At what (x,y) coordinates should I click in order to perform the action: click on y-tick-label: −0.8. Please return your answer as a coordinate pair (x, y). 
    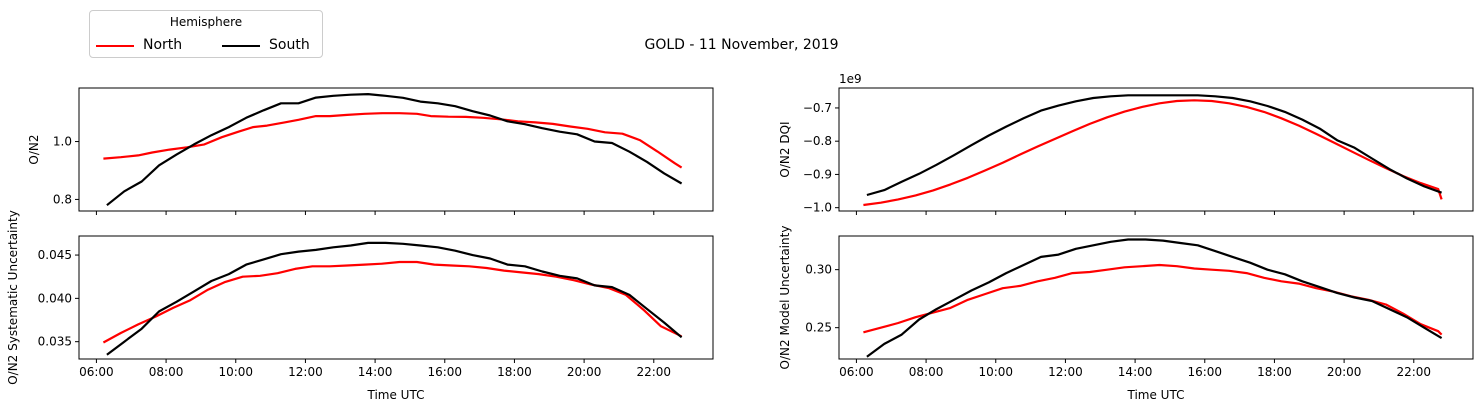
    Looking at the image, I should click on (817, 141).